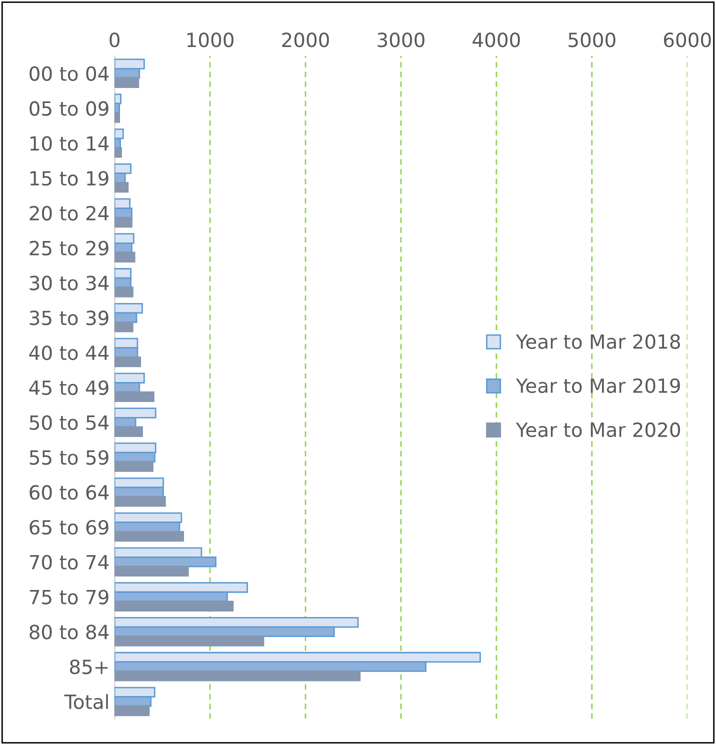  Describe the element at coordinates (69, 318) in the screenshot. I see `y-tick-label: 35 to 39` at that location.